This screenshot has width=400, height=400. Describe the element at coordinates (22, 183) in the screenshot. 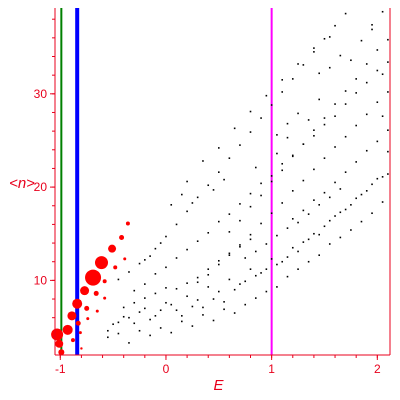

I see `y-axis-label: <n>` at that location.